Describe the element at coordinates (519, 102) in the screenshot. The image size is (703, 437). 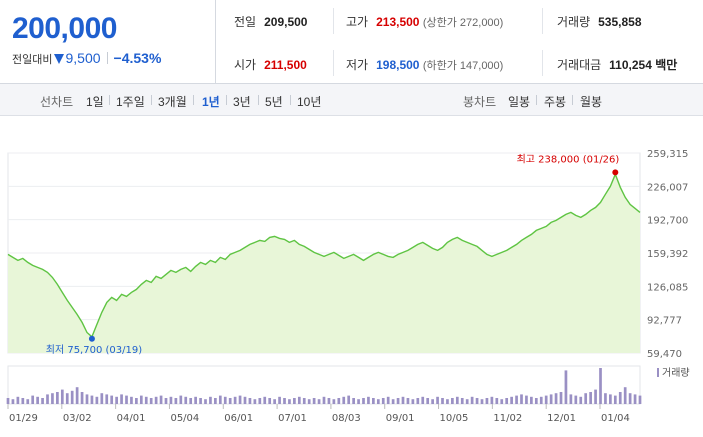
I see `candle-daily: 일봉` at that location.